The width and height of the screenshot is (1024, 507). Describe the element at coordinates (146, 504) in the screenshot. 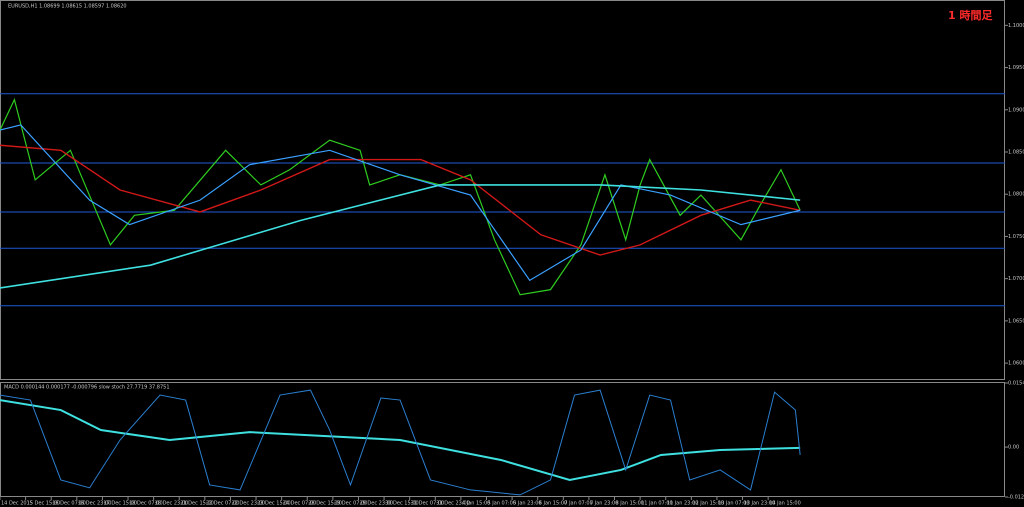

I see `x-tick-label: 18 Dec 07:00` at that location.